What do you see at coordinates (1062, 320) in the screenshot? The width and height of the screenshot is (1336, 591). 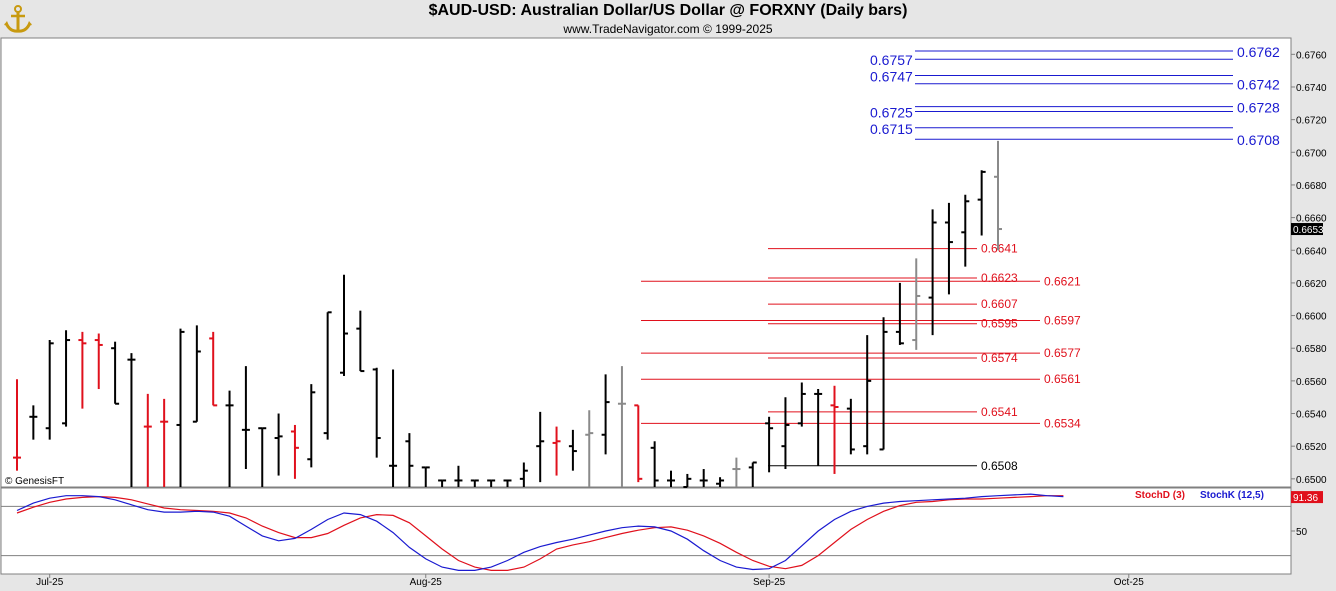 I see `fib-label: 0.6597` at bounding box center [1062, 320].